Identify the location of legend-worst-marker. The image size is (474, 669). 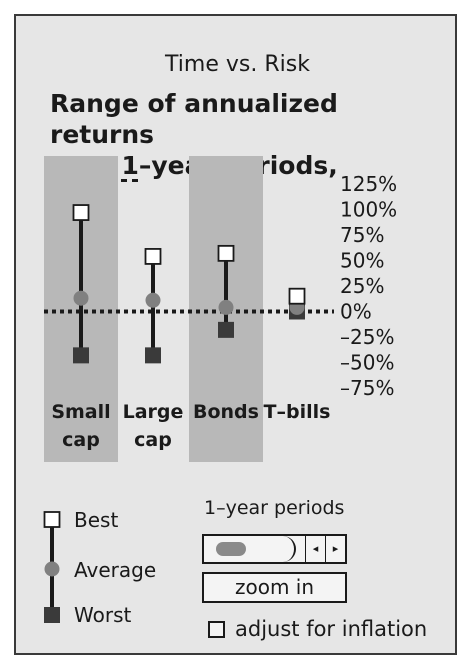
(52, 615).